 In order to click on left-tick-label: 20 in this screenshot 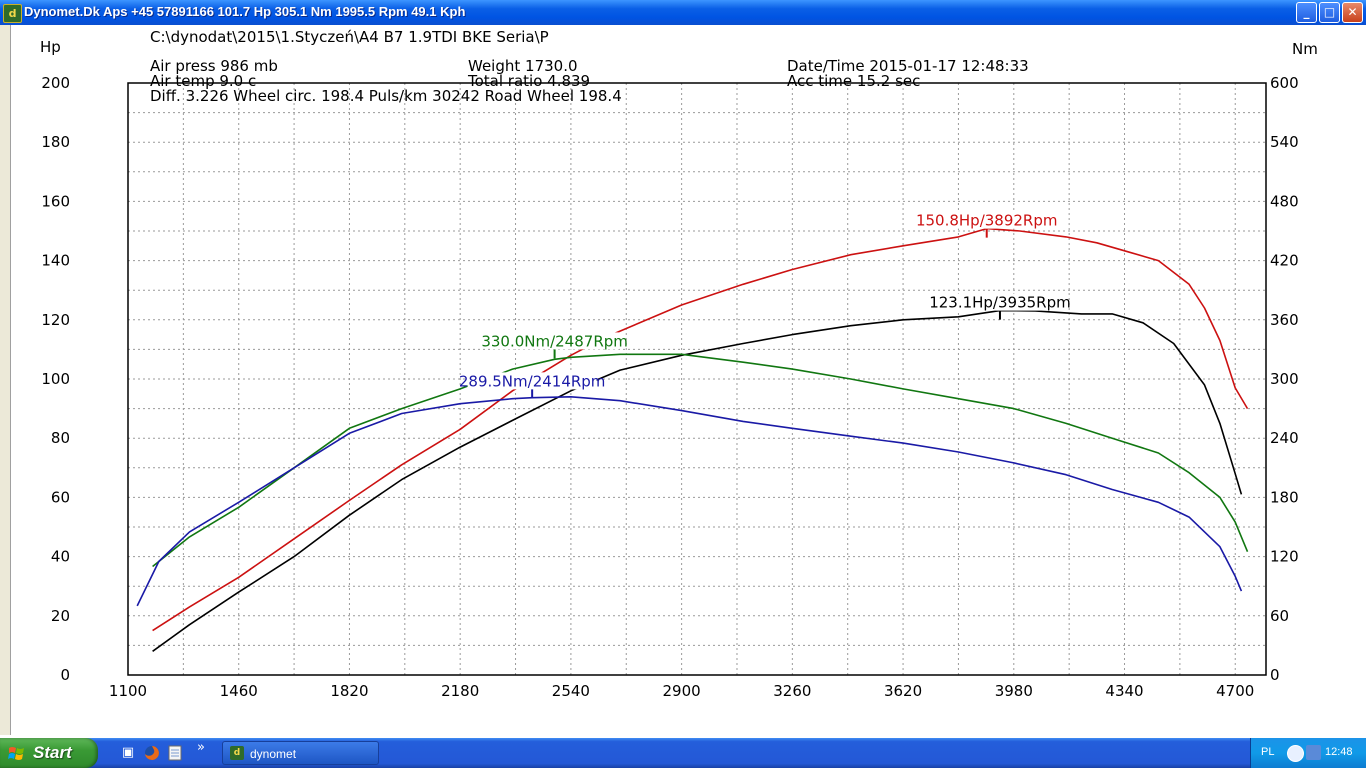, I will do `click(60, 616)`.